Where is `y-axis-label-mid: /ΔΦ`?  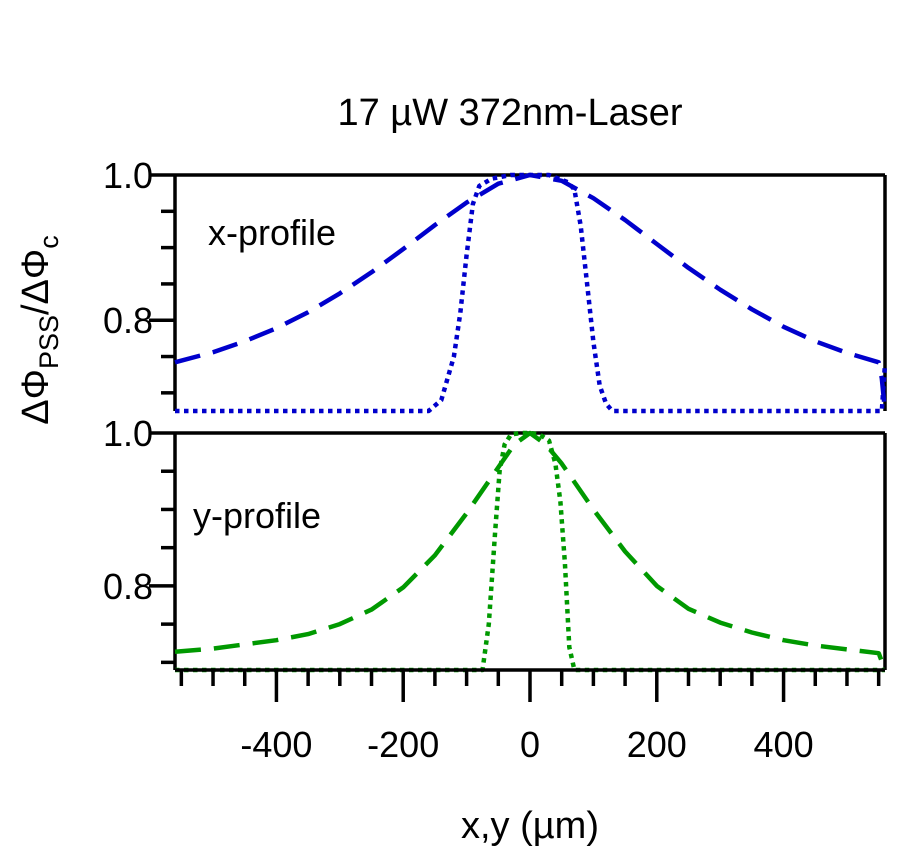 y-axis-label-mid: /ΔΦ is located at coordinates (36, 282).